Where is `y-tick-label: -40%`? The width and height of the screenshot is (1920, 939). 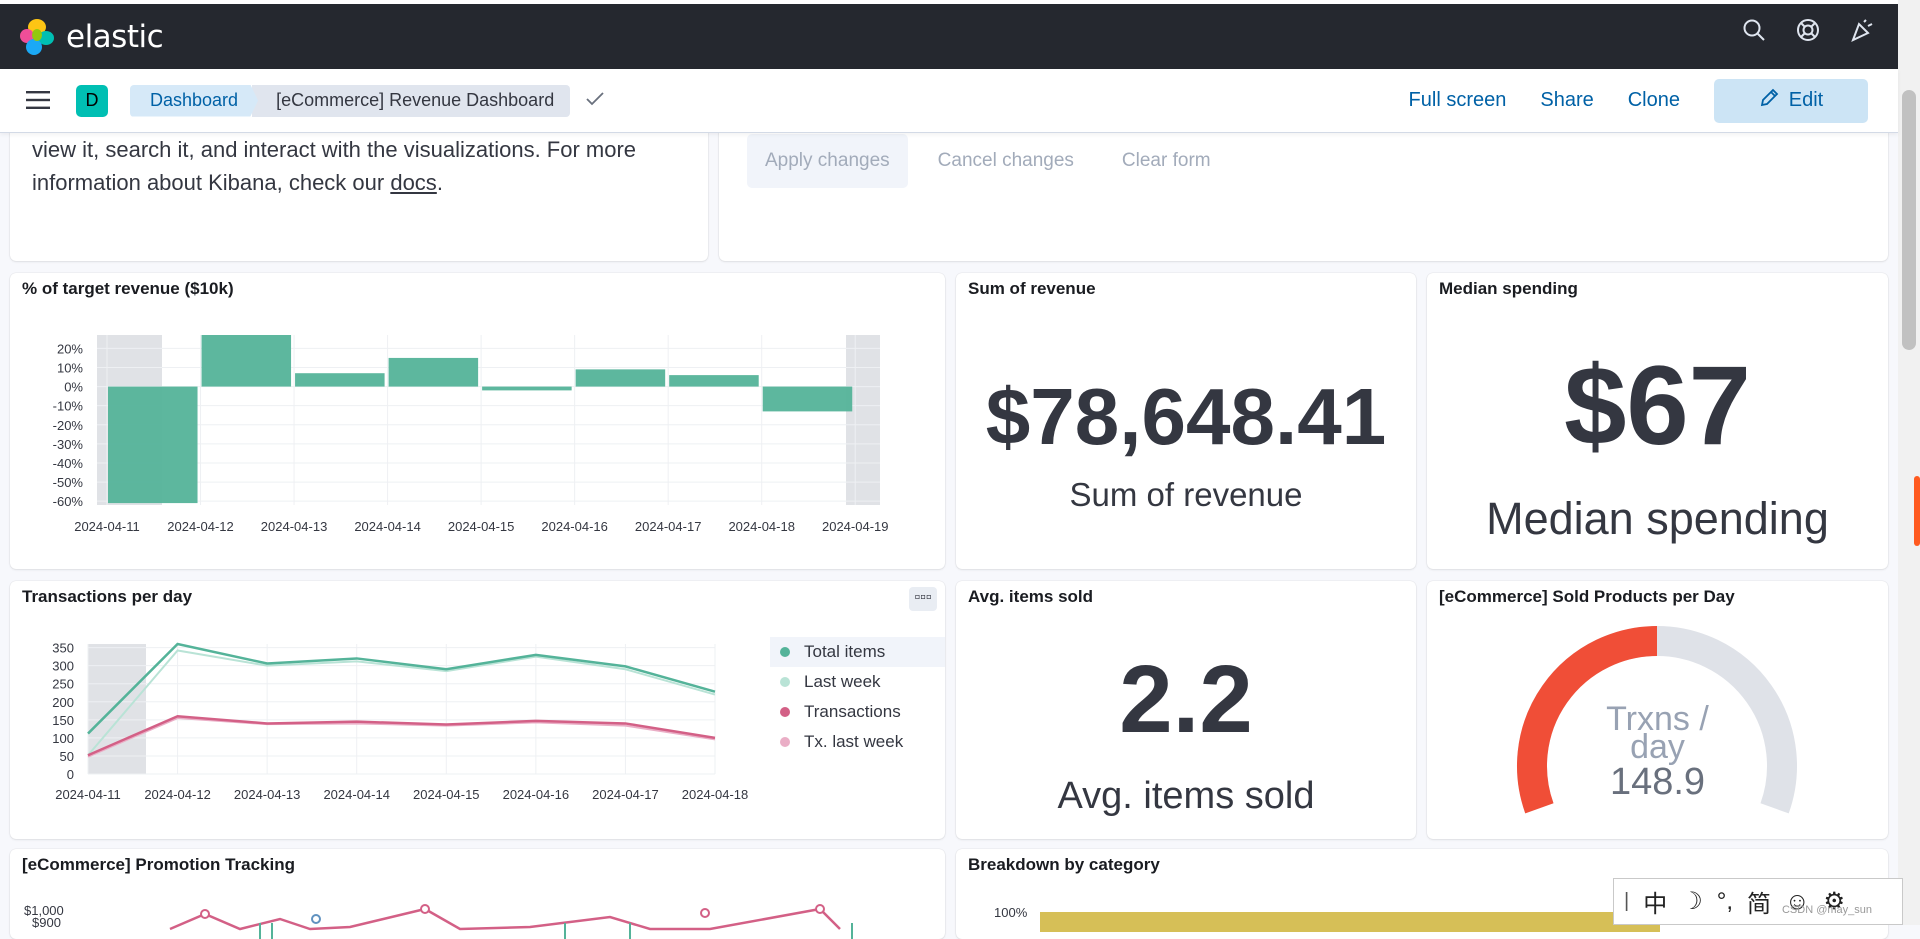
y-tick-label: -40% is located at coordinates (68, 463).